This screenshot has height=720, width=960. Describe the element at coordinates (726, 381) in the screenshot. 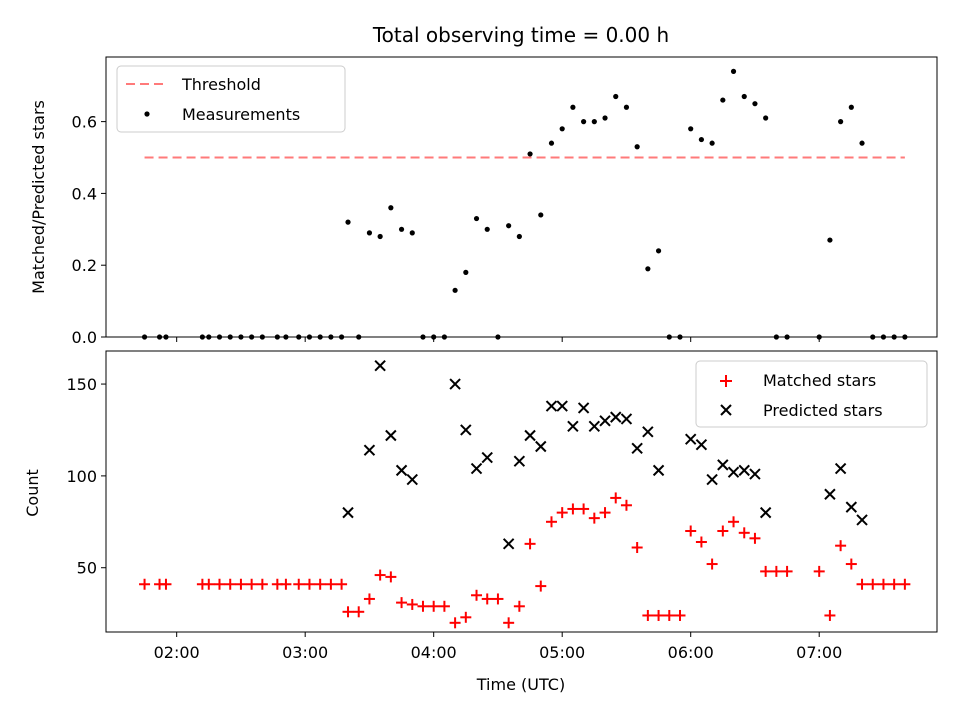

I see `legend-matched-swatch` at that location.